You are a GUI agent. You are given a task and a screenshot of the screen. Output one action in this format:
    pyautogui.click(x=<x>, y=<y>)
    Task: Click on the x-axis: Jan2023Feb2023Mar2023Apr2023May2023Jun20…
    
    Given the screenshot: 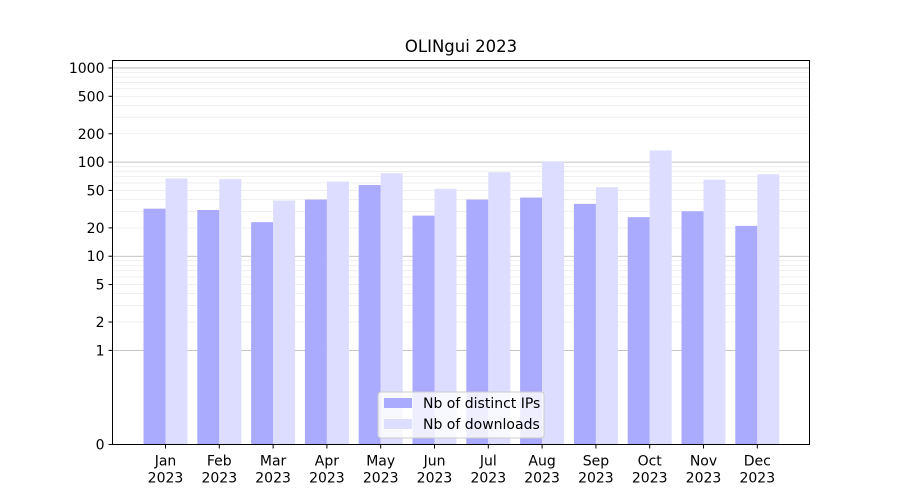 What is the action you would take?
    pyautogui.click(x=461, y=465)
    